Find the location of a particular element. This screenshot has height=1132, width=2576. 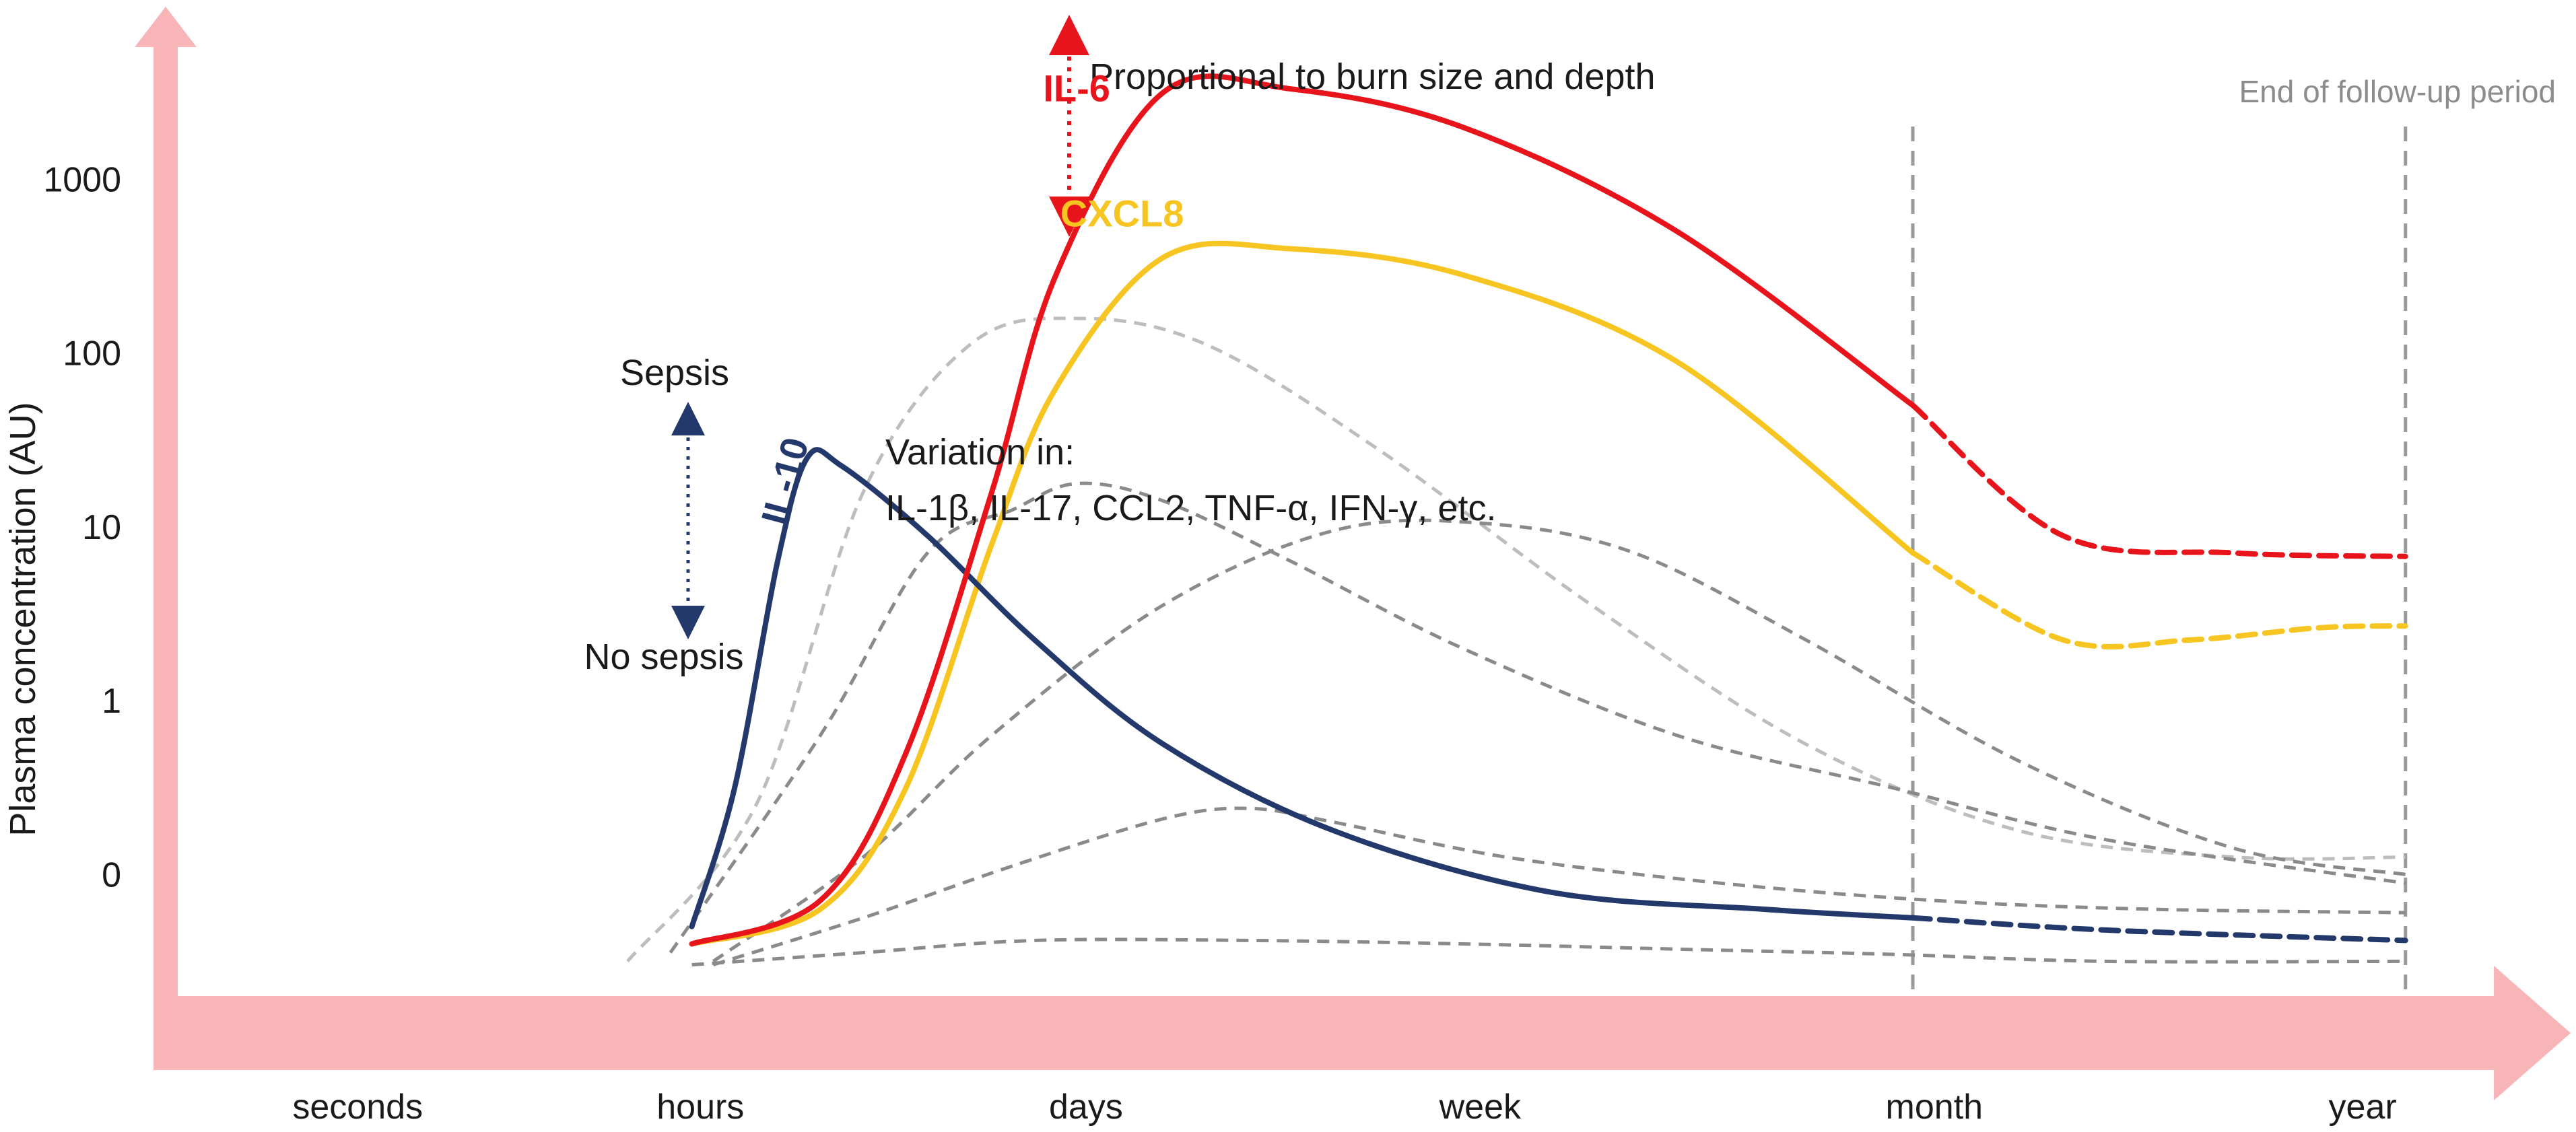

x-axis is located at coordinates (1374, 1033).